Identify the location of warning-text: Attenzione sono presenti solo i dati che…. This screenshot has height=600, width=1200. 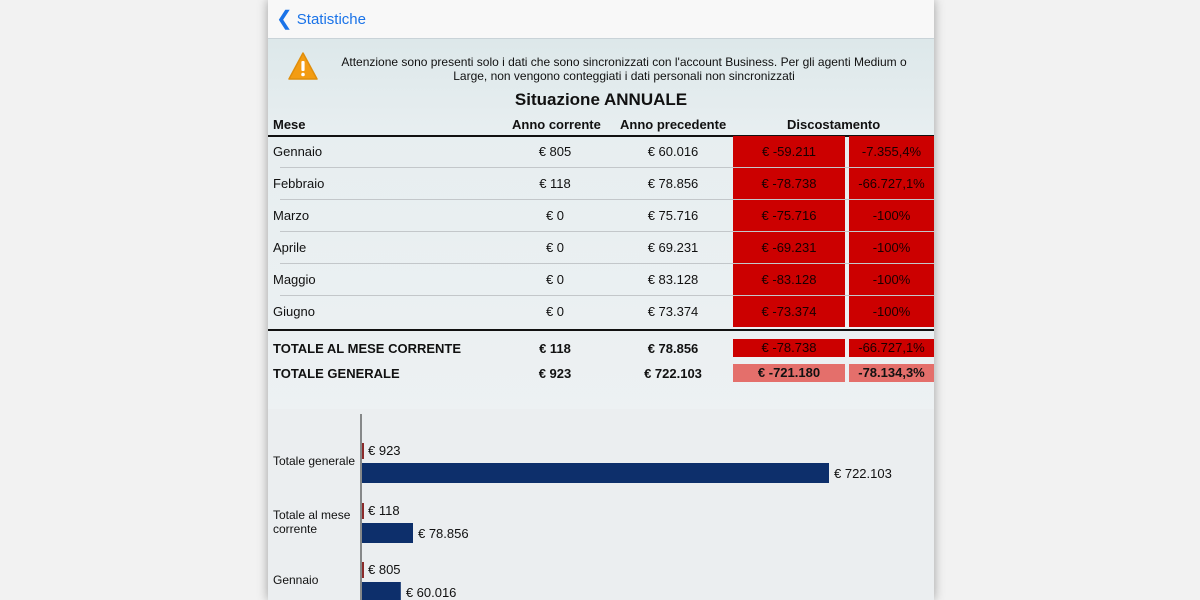
(624, 69).